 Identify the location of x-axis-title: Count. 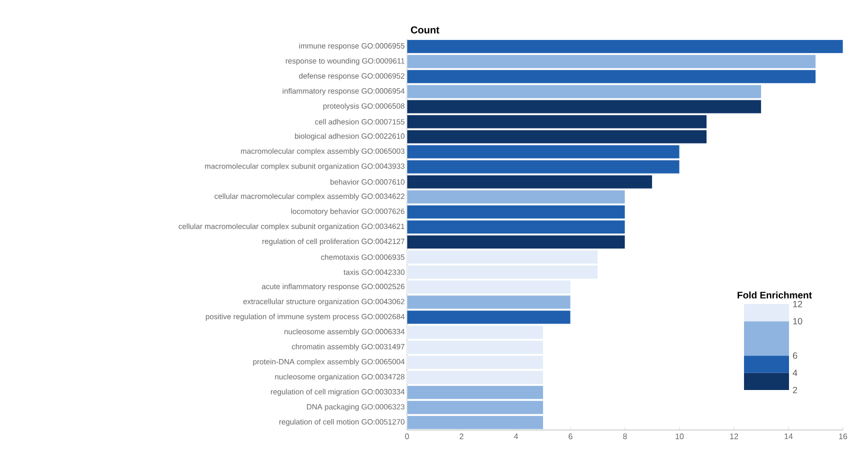
(425, 30).